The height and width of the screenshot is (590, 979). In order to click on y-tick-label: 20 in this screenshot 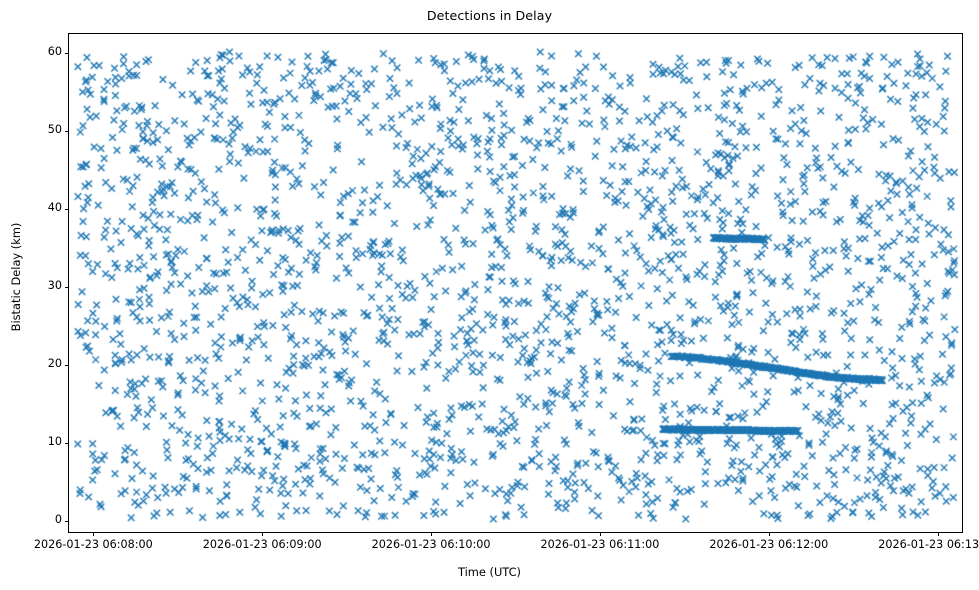, I will do `click(54, 364)`.